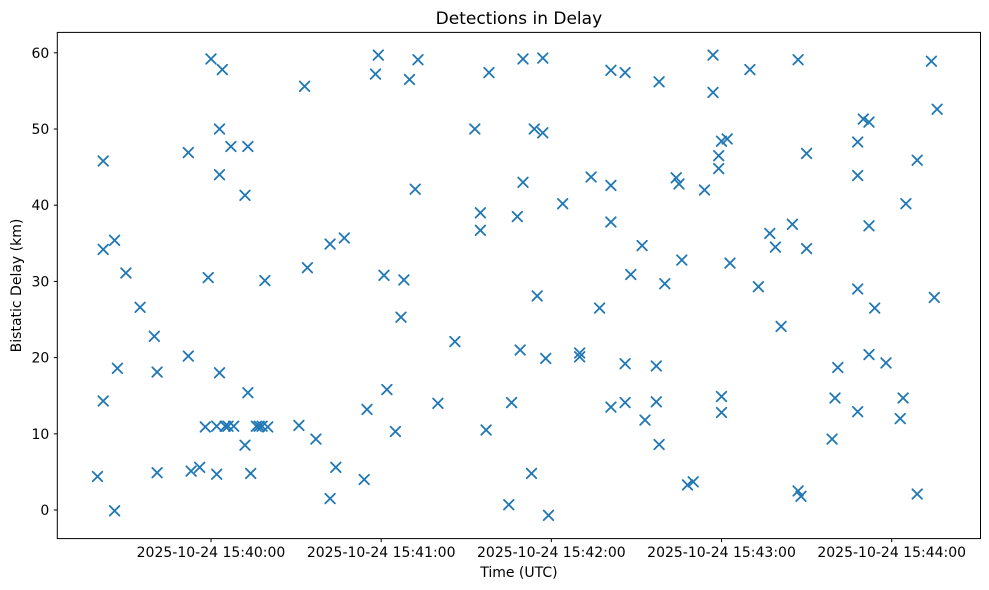 The height and width of the screenshot is (590, 989). What do you see at coordinates (40, 435) in the screenshot?
I see `y-tick-label: 10` at bounding box center [40, 435].